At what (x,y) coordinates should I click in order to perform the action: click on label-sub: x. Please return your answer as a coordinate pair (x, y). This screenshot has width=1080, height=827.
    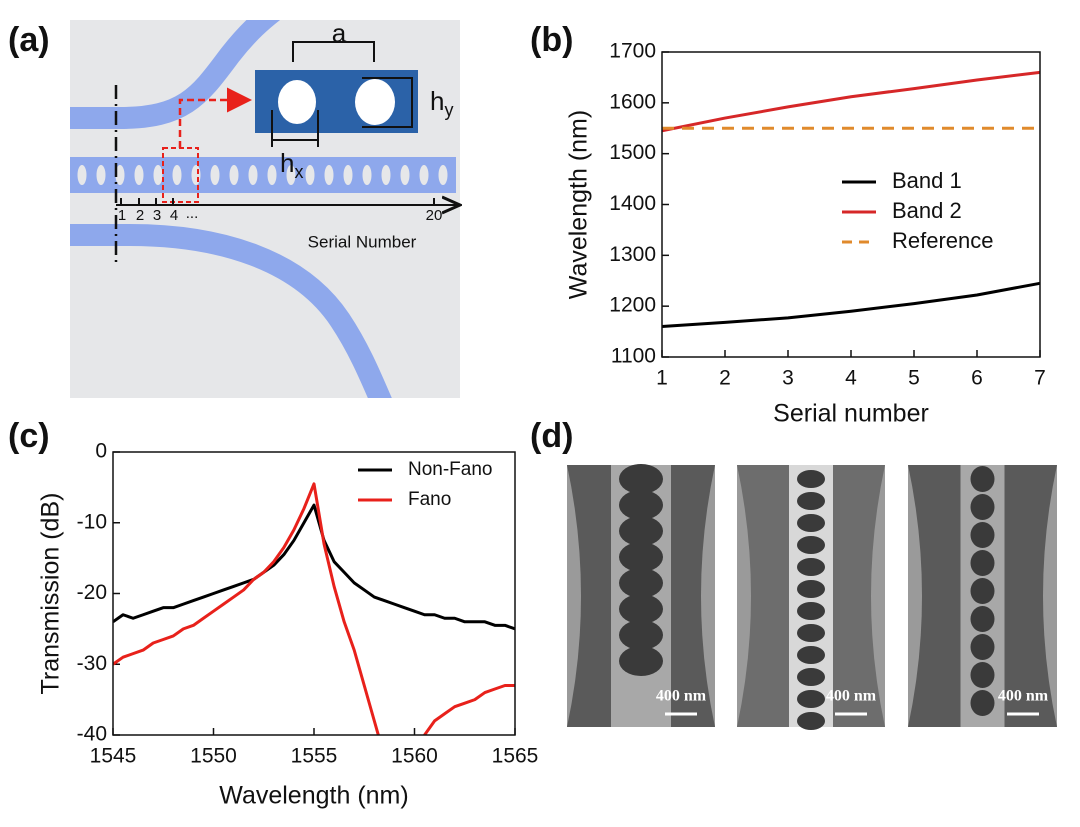
    Looking at the image, I should click on (298, 172).